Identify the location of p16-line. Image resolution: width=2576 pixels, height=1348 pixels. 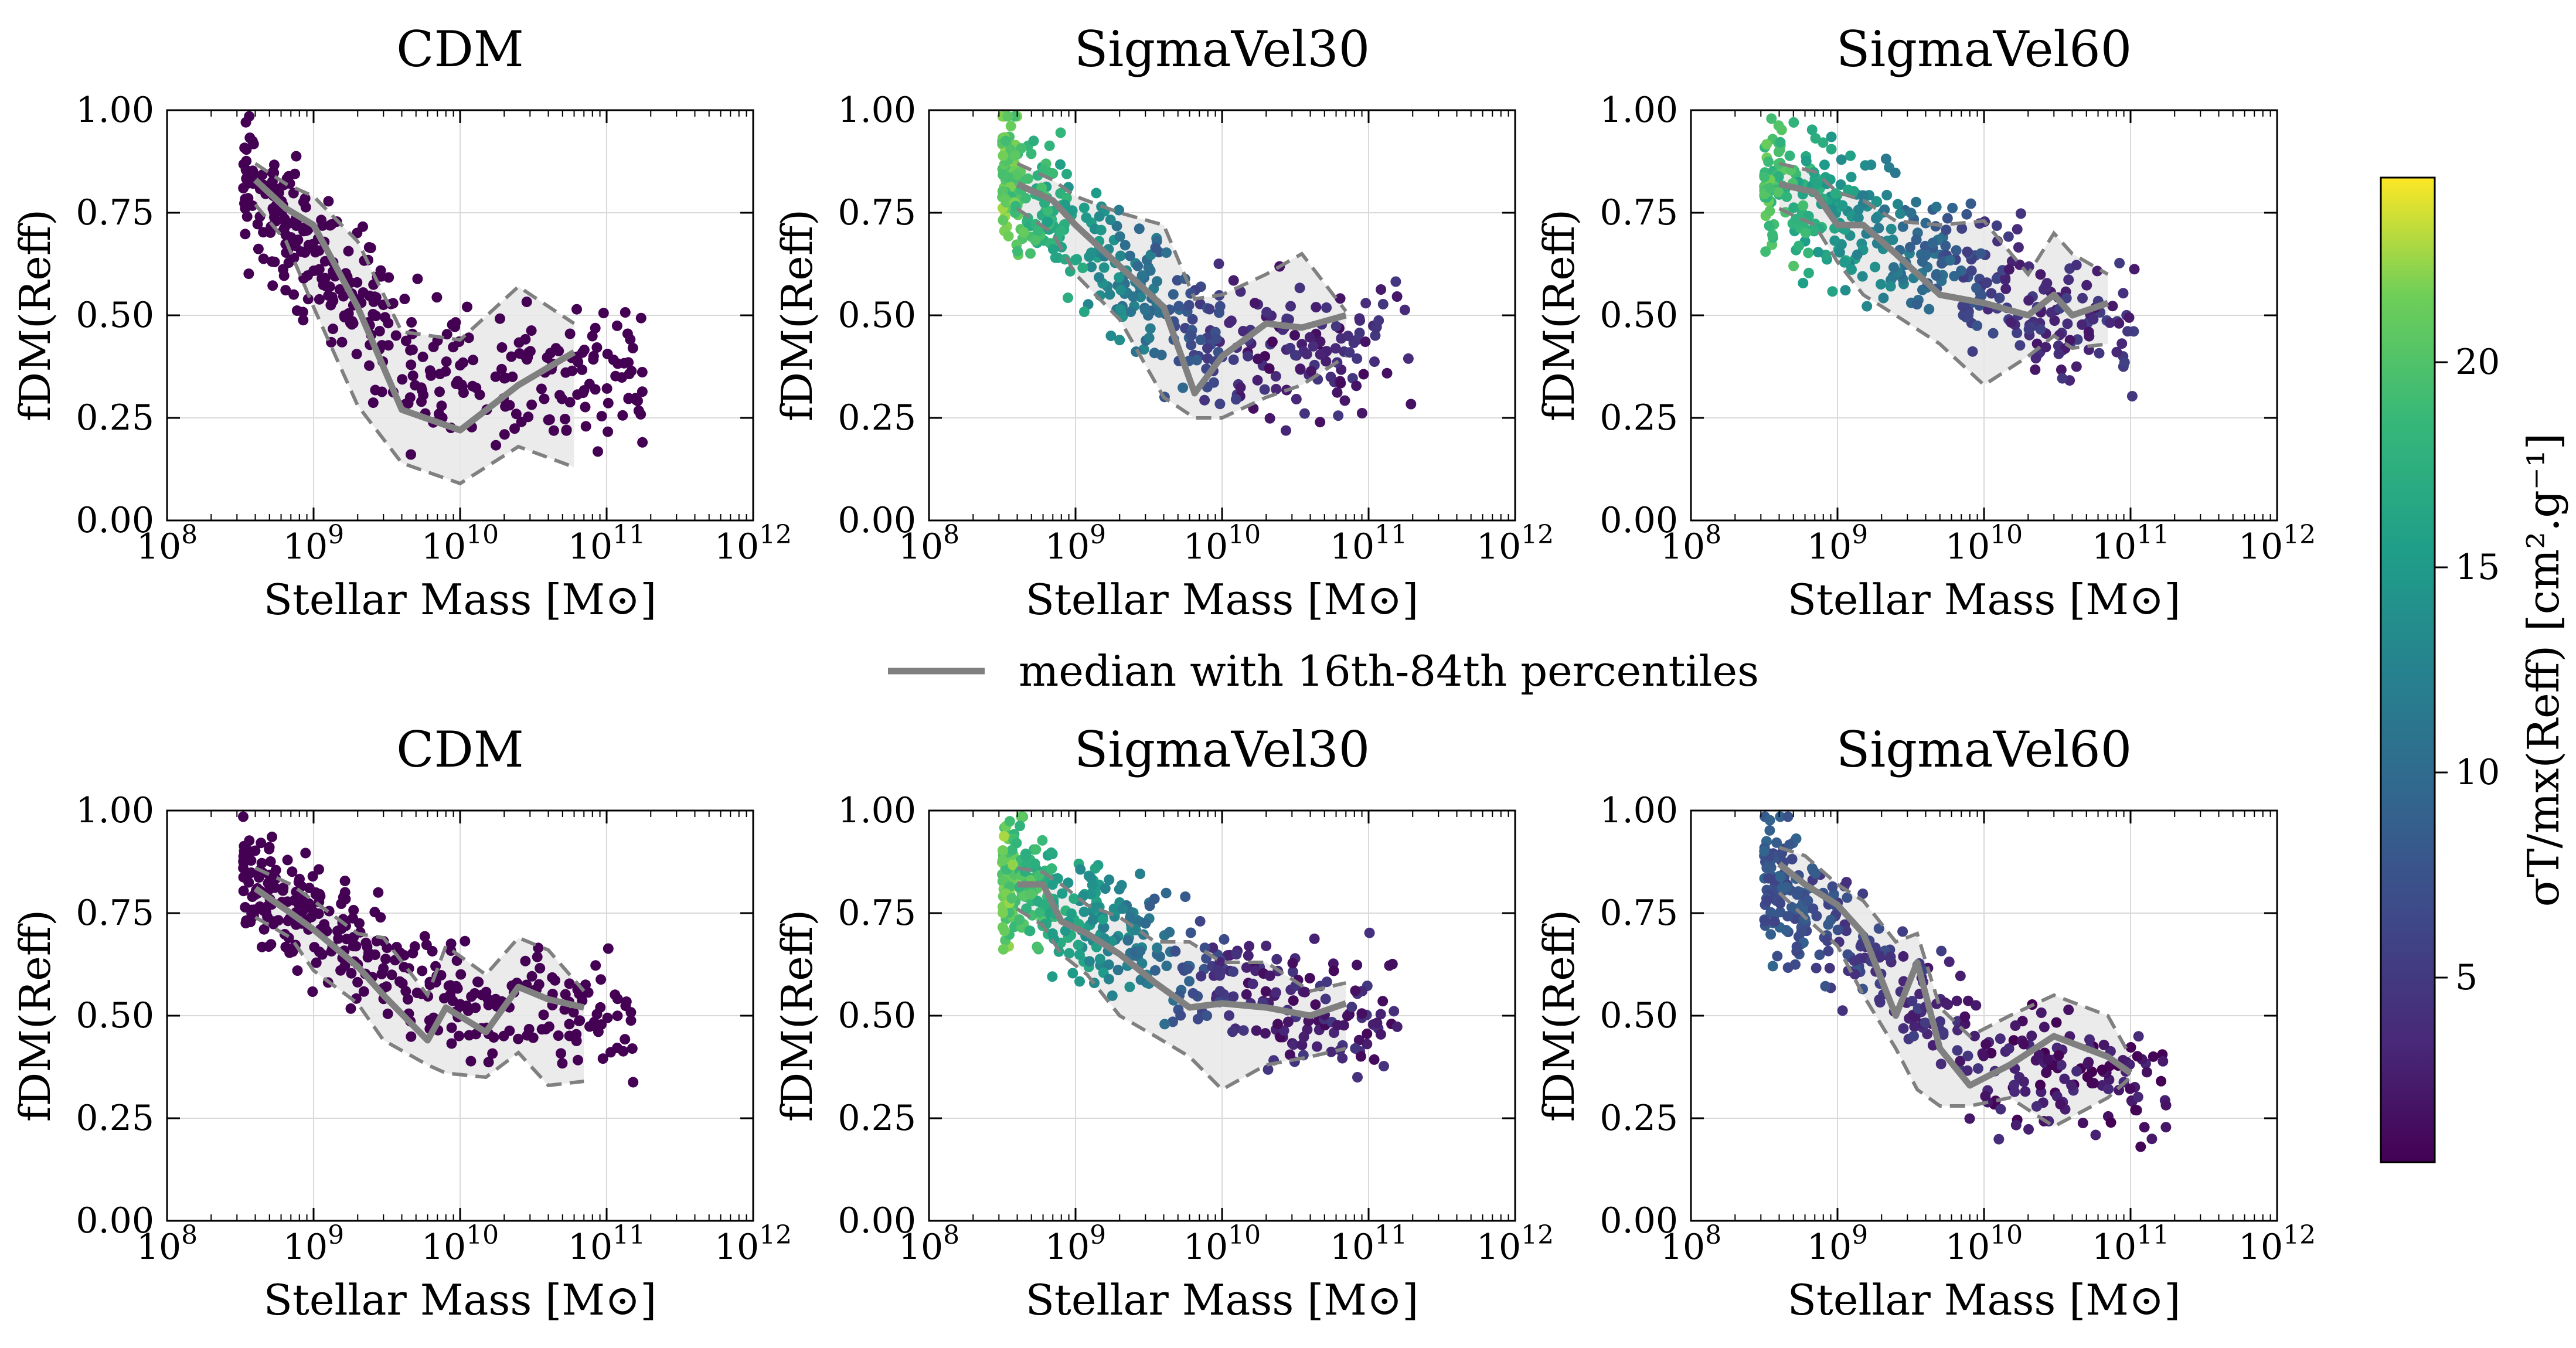
(414, 344).